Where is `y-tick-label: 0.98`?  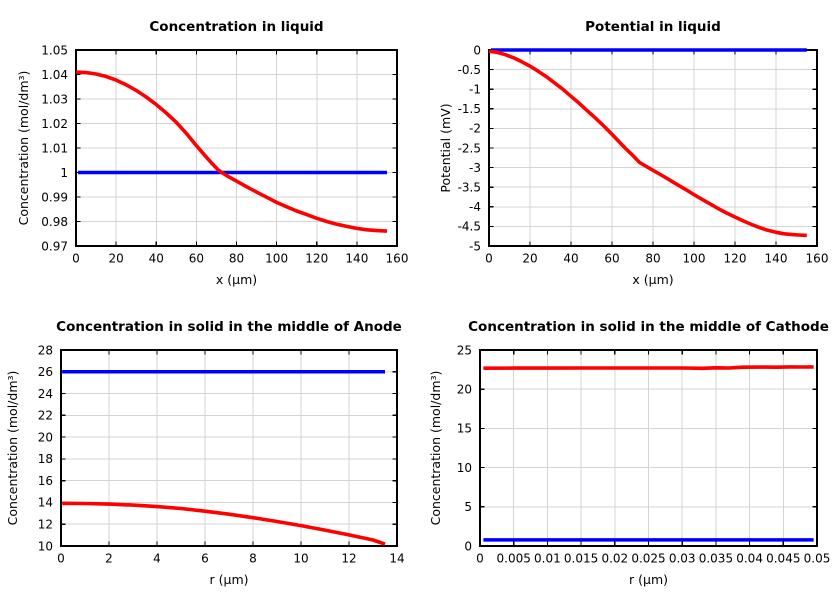
y-tick-label: 0.98 is located at coordinates (54, 222).